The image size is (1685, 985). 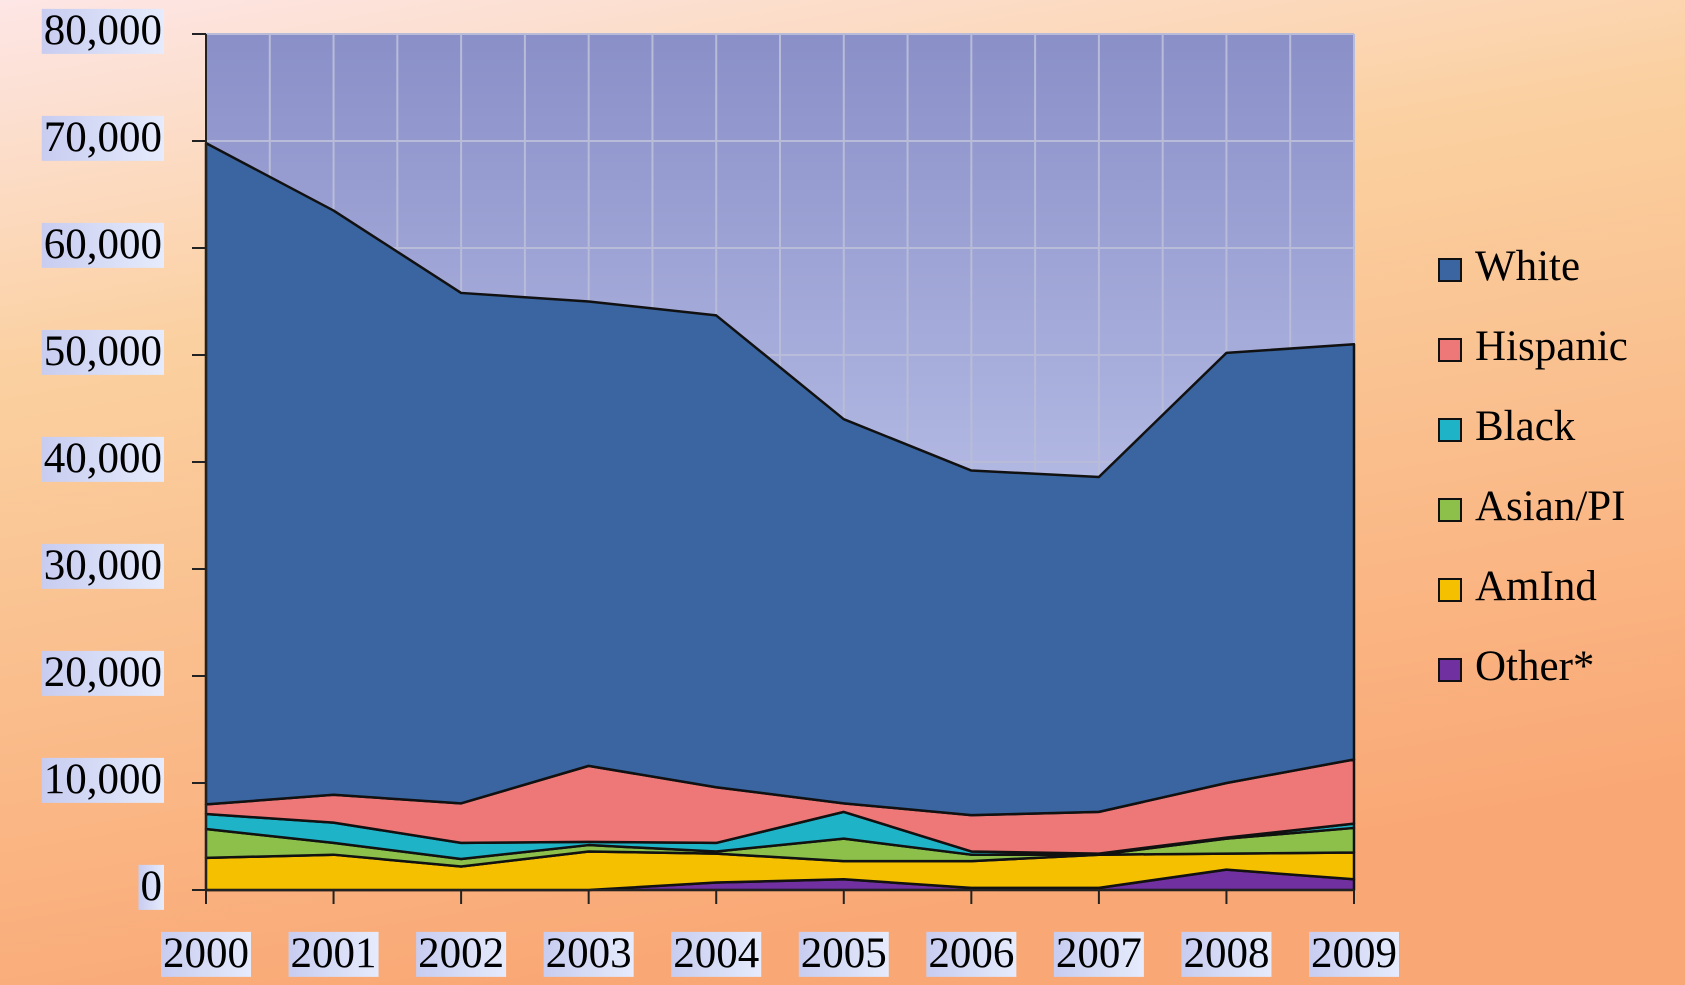 I want to click on legend-label: White, so click(x=1527, y=266).